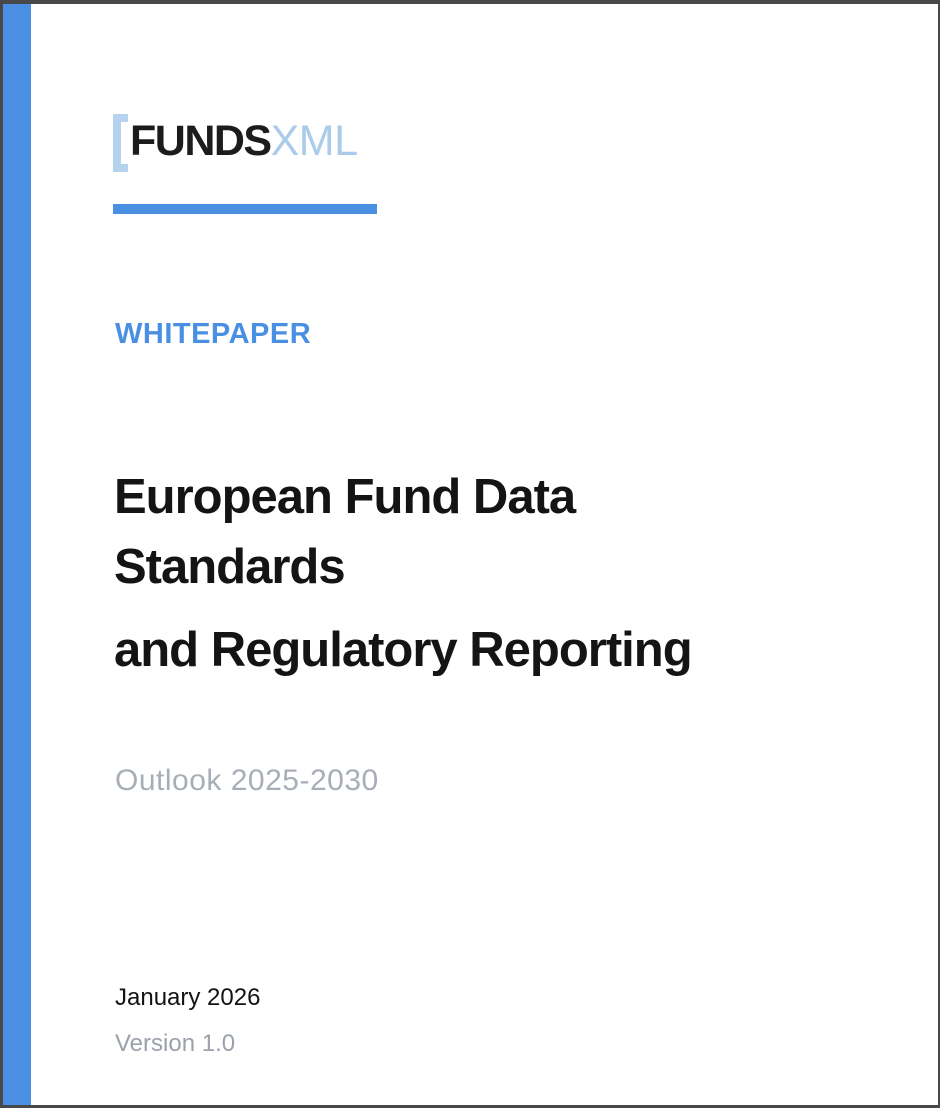 Image resolution: width=940 pixels, height=1108 pixels. What do you see at coordinates (494, 532) in the screenshot?
I see `page-title-block-1: European Fund Data Standards` at bounding box center [494, 532].